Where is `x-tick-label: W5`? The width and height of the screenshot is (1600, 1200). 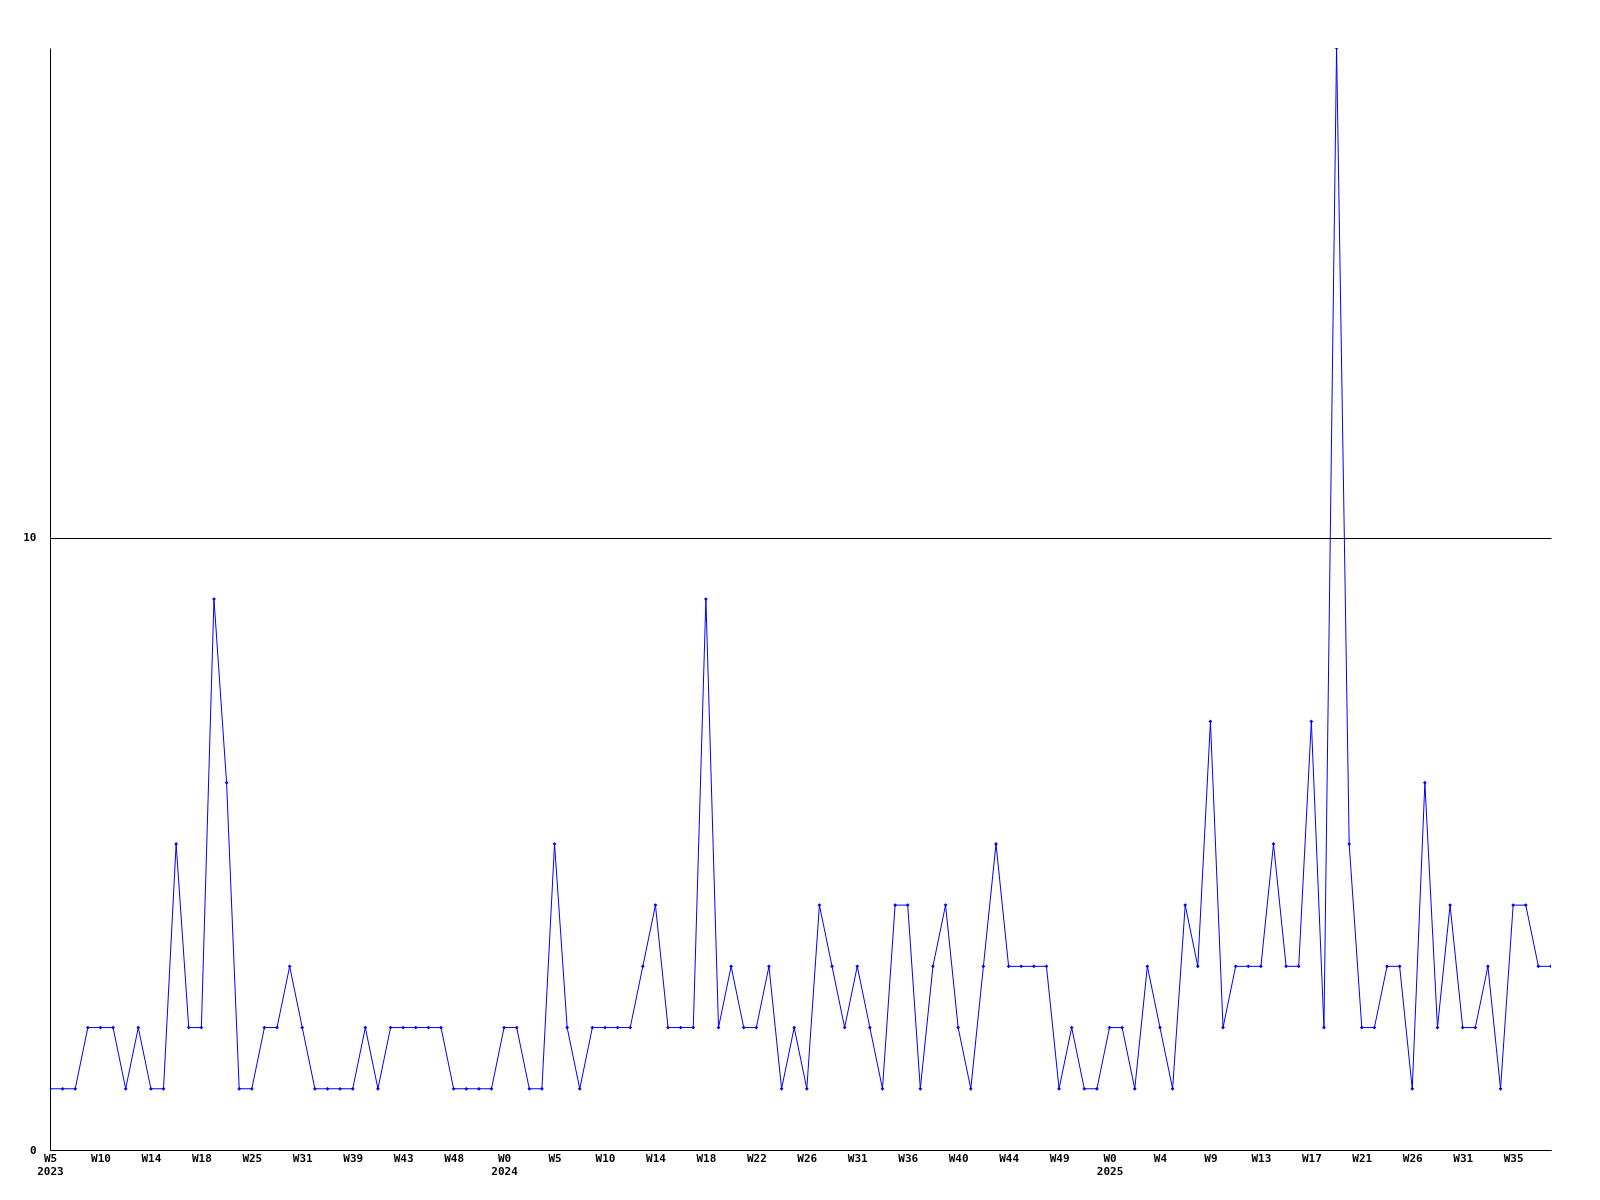
x-tick-label: W5 is located at coordinates (555, 1158).